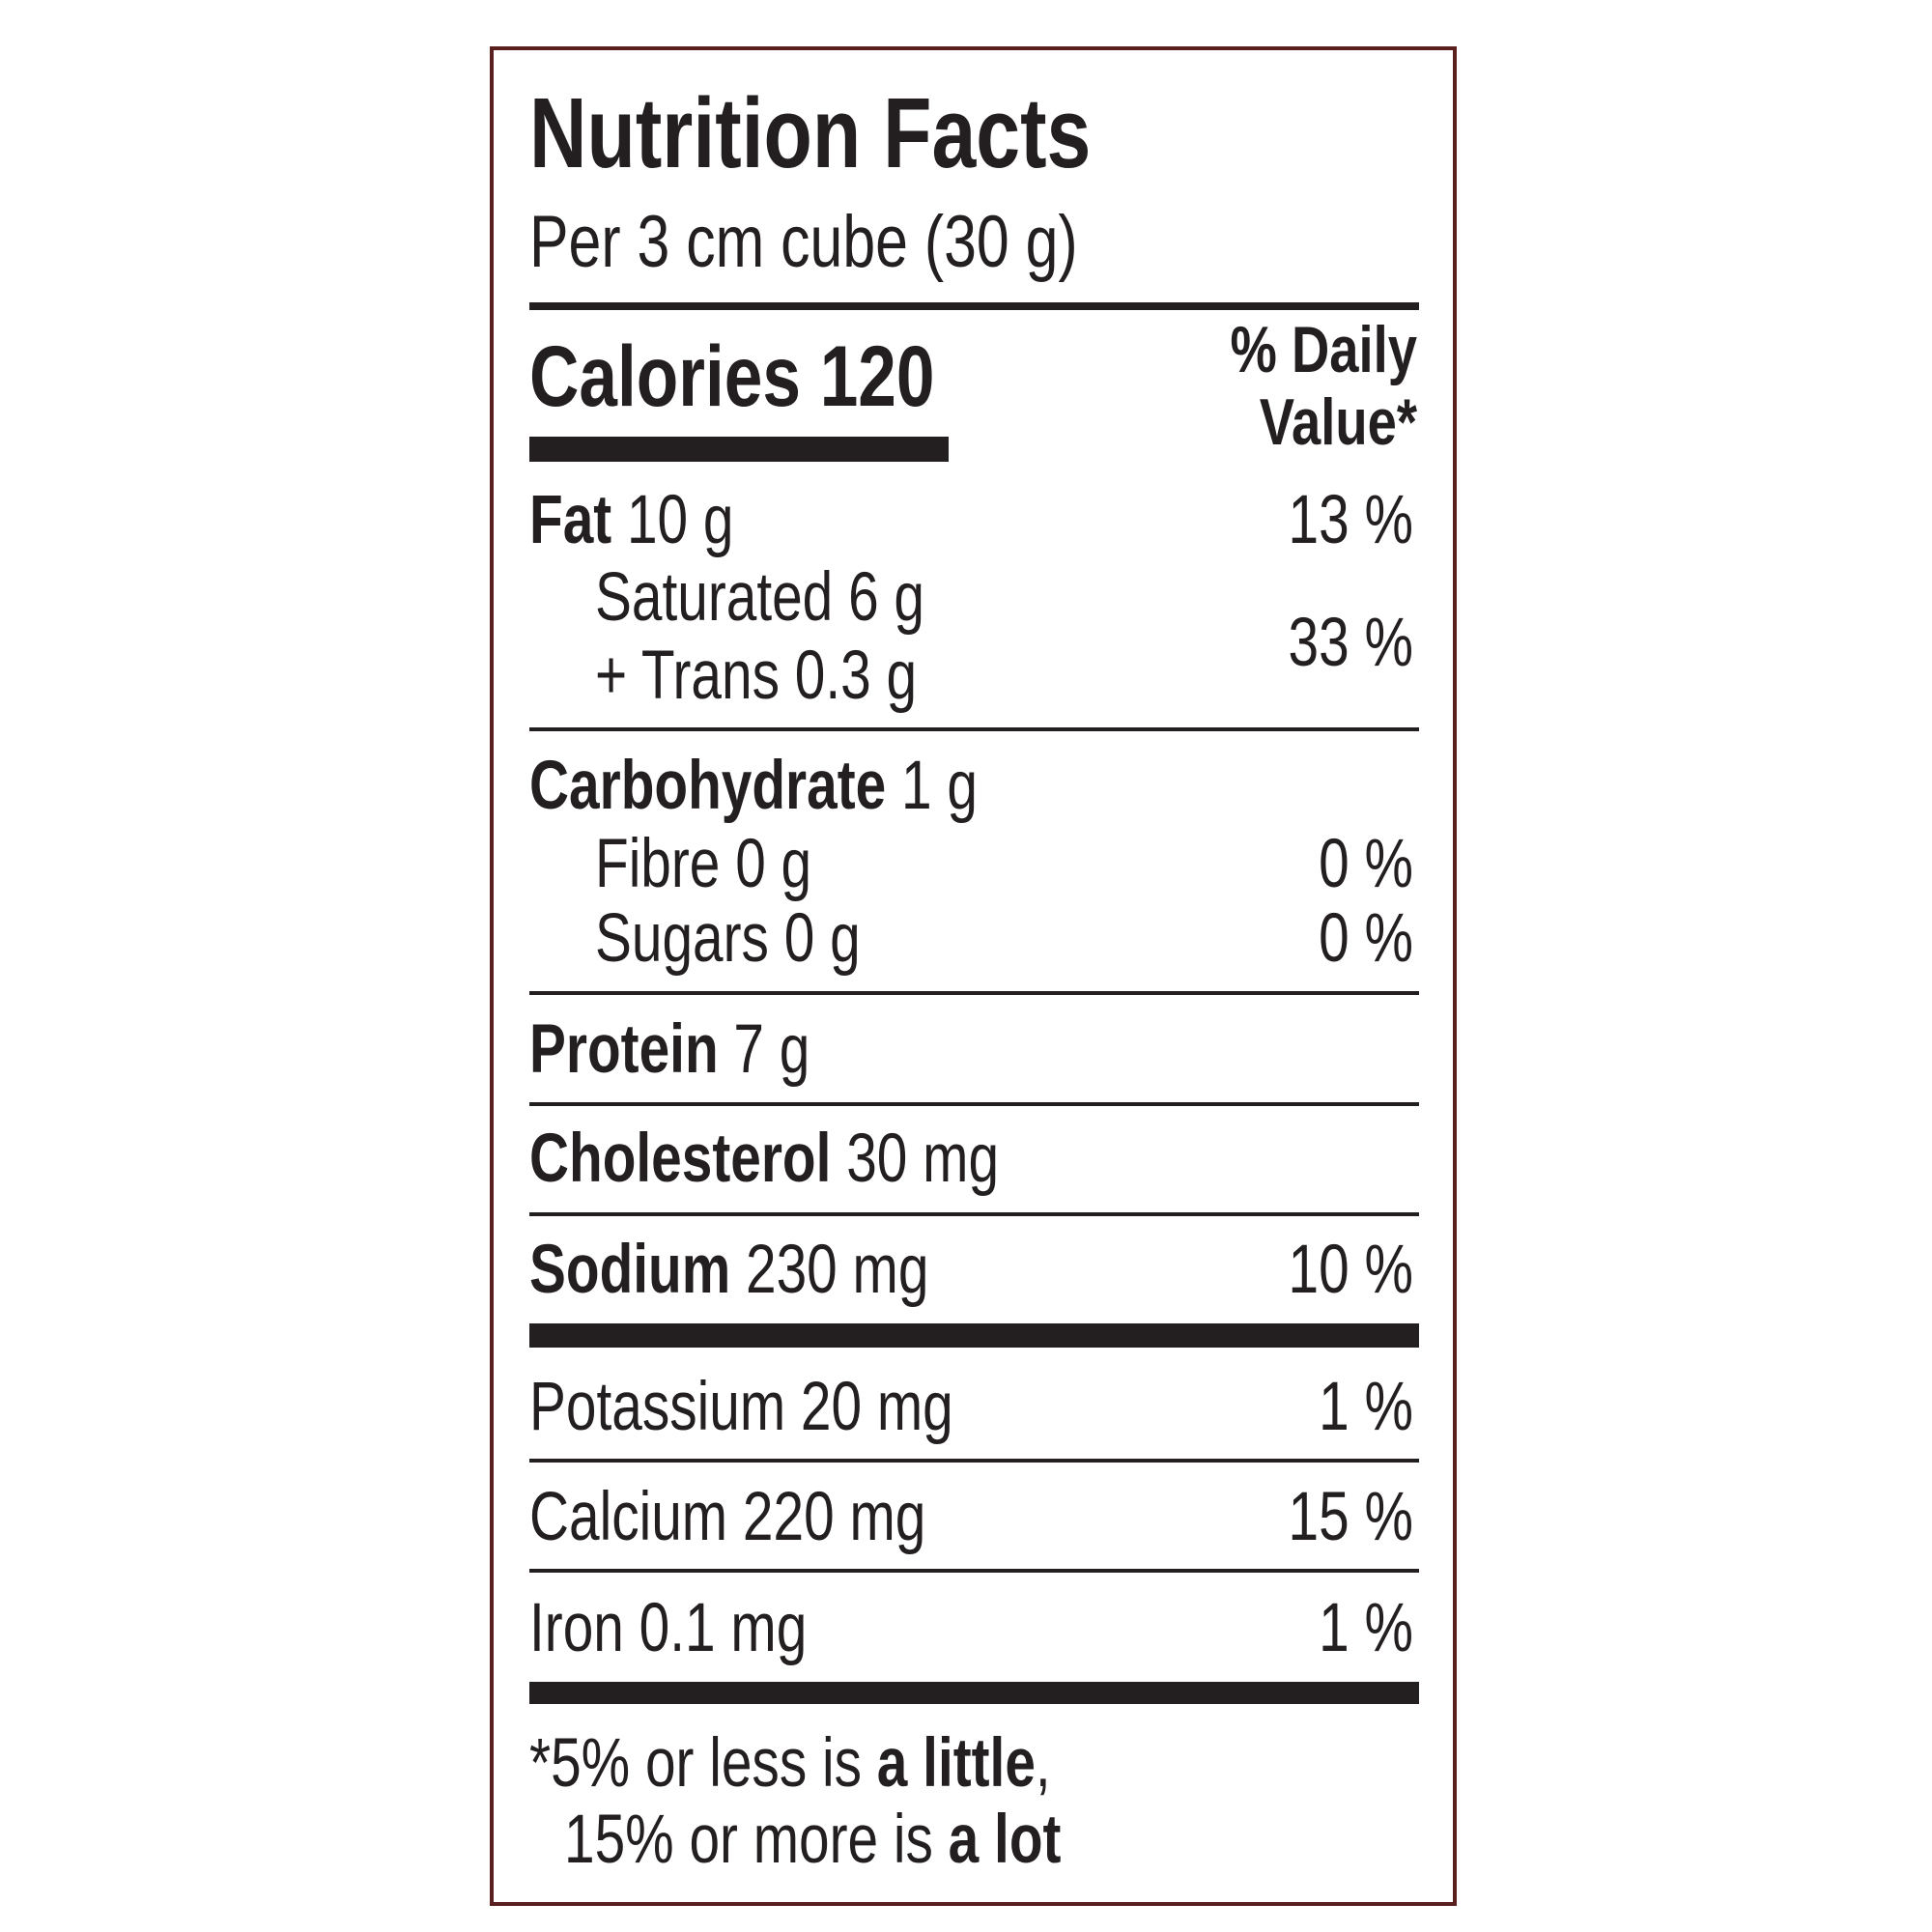 The image size is (1932, 1932). I want to click on nutrient-row: Sodium 230 mg, so click(728, 1269).